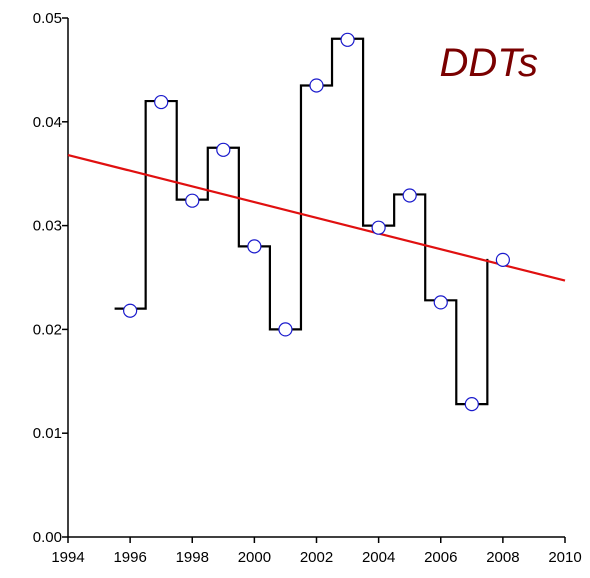 Image resolution: width=590 pixels, height=578 pixels. I want to click on x-tick-label: 2000, so click(254, 557).